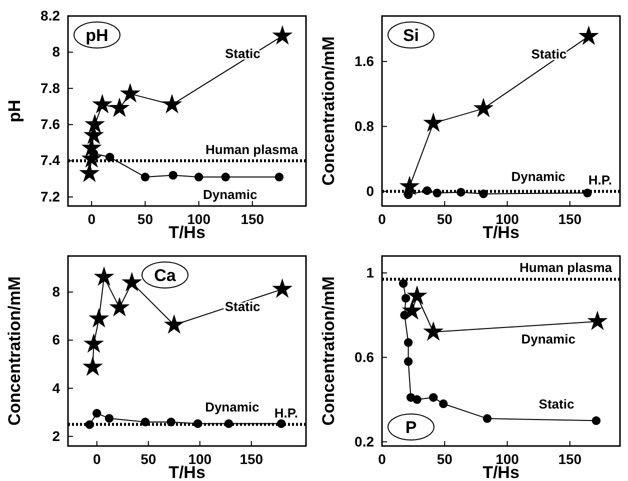 This screenshot has height=481, width=628. I want to click on panel-tag: P, so click(411, 427).